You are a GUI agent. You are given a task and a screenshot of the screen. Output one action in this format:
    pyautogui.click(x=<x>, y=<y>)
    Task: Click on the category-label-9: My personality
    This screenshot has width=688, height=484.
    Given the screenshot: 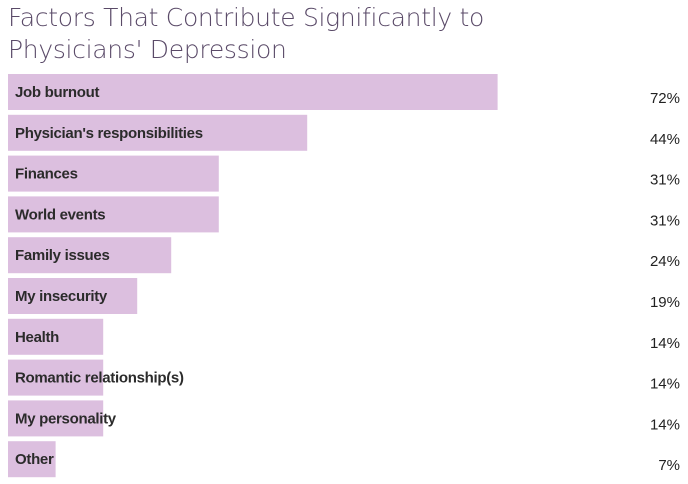 What is the action you would take?
    pyautogui.click(x=66, y=418)
    